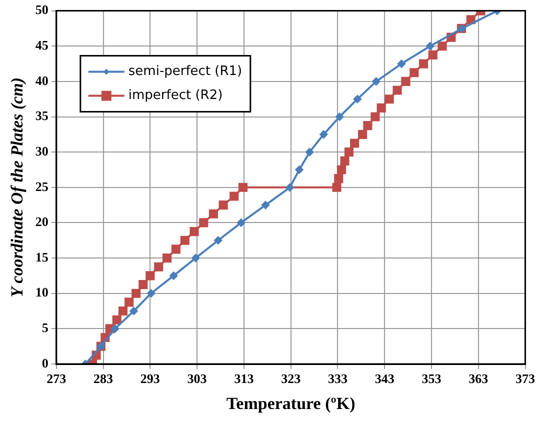  I want to click on x-tick-label: 293, so click(150, 378).